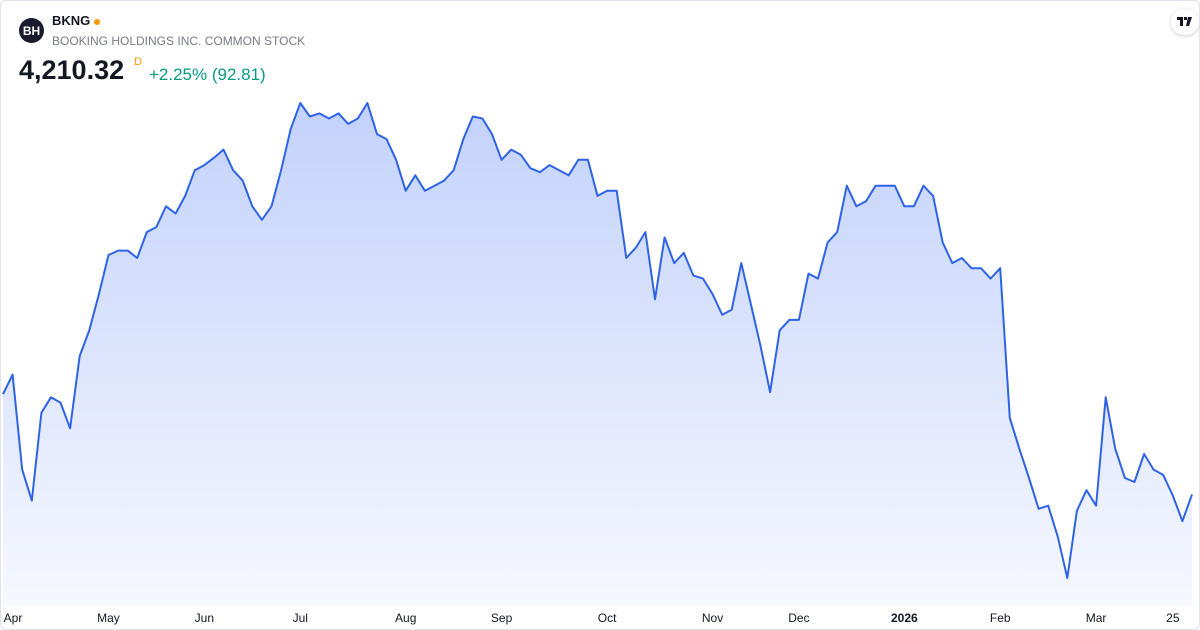 Image resolution: width=1200 pixels, height=630 pixels. What do you see at coordinates (72, 70) in the screenshot?
I see `price: 4,210.32` at bounding box center [72, 70].